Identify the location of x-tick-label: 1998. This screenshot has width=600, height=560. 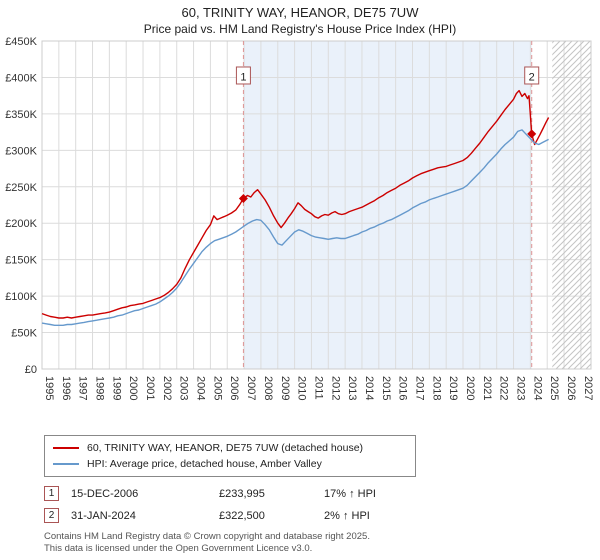
(100, 388).